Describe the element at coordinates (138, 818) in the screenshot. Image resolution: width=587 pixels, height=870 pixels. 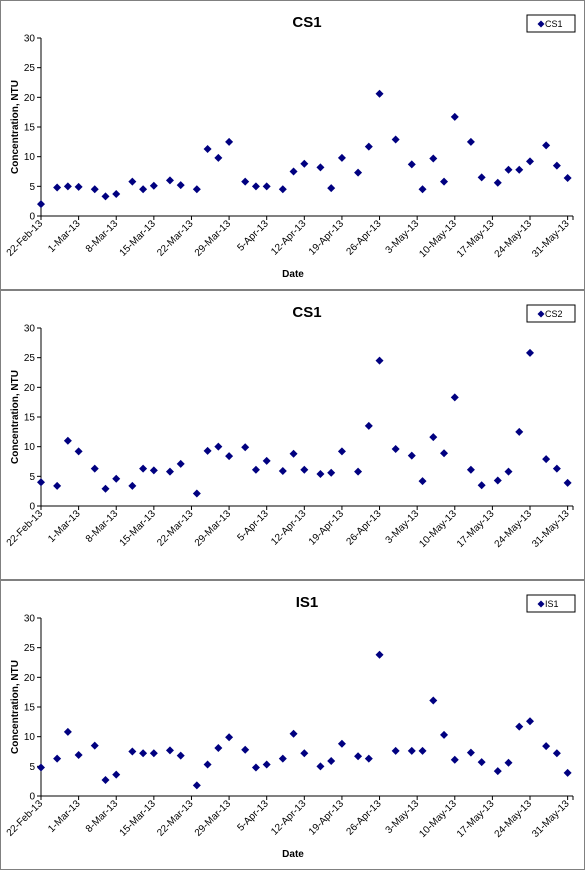
I see `chart-3-x-tick-label: 15-Mar-13` at that location.